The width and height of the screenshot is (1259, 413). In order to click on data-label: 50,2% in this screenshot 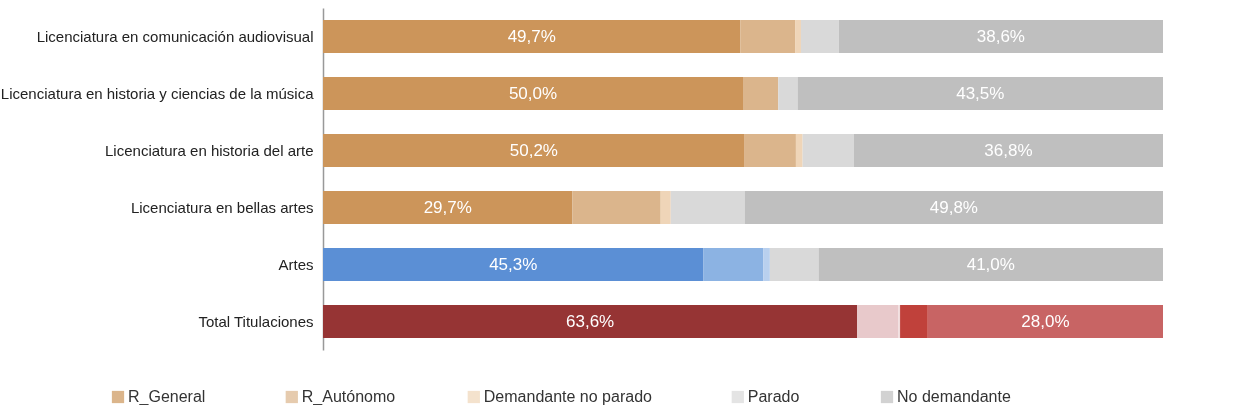, I will do `click(533, 150)`.